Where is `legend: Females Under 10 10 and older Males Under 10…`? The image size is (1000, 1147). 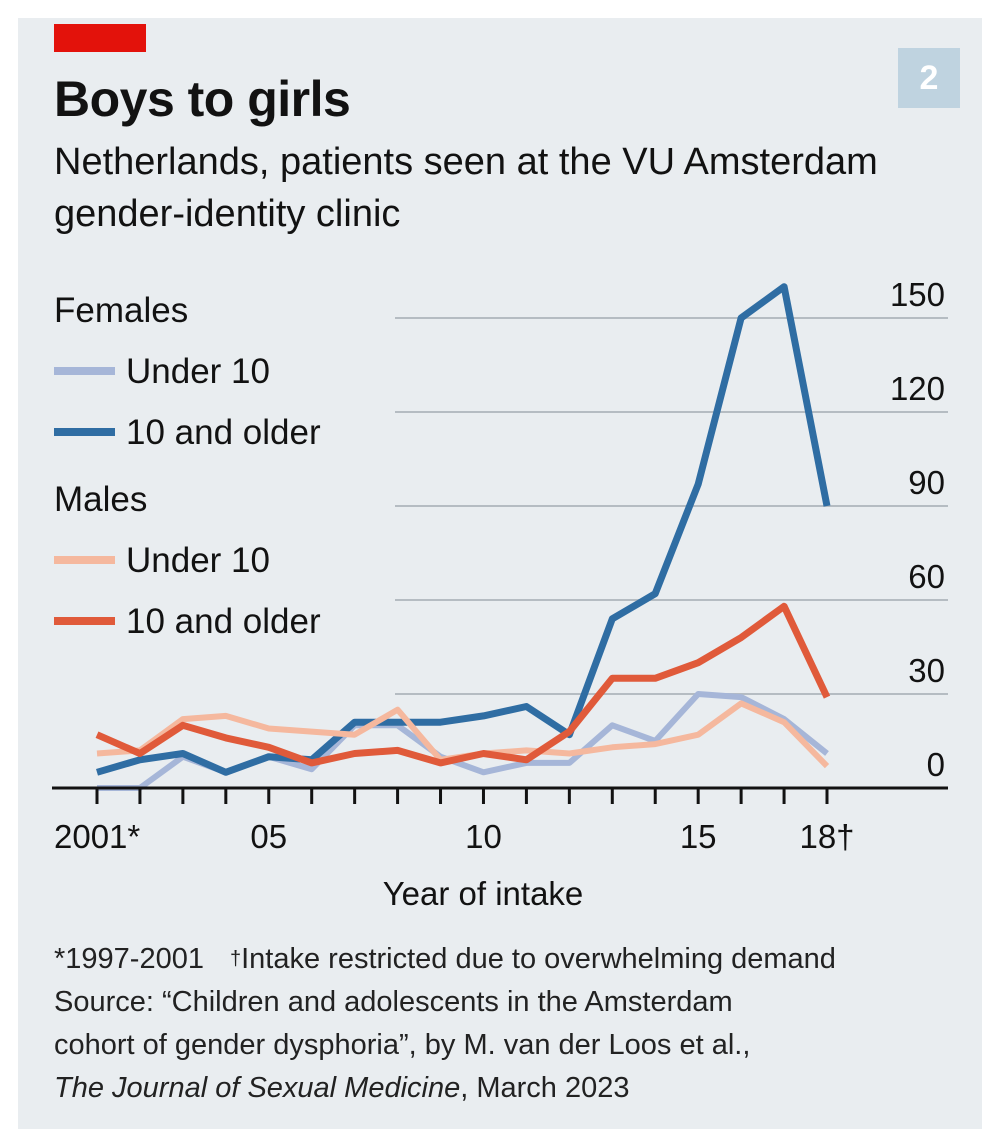 legend: Females Under 10 10 and older Males Under 10… is located at coordinates (187, 466).